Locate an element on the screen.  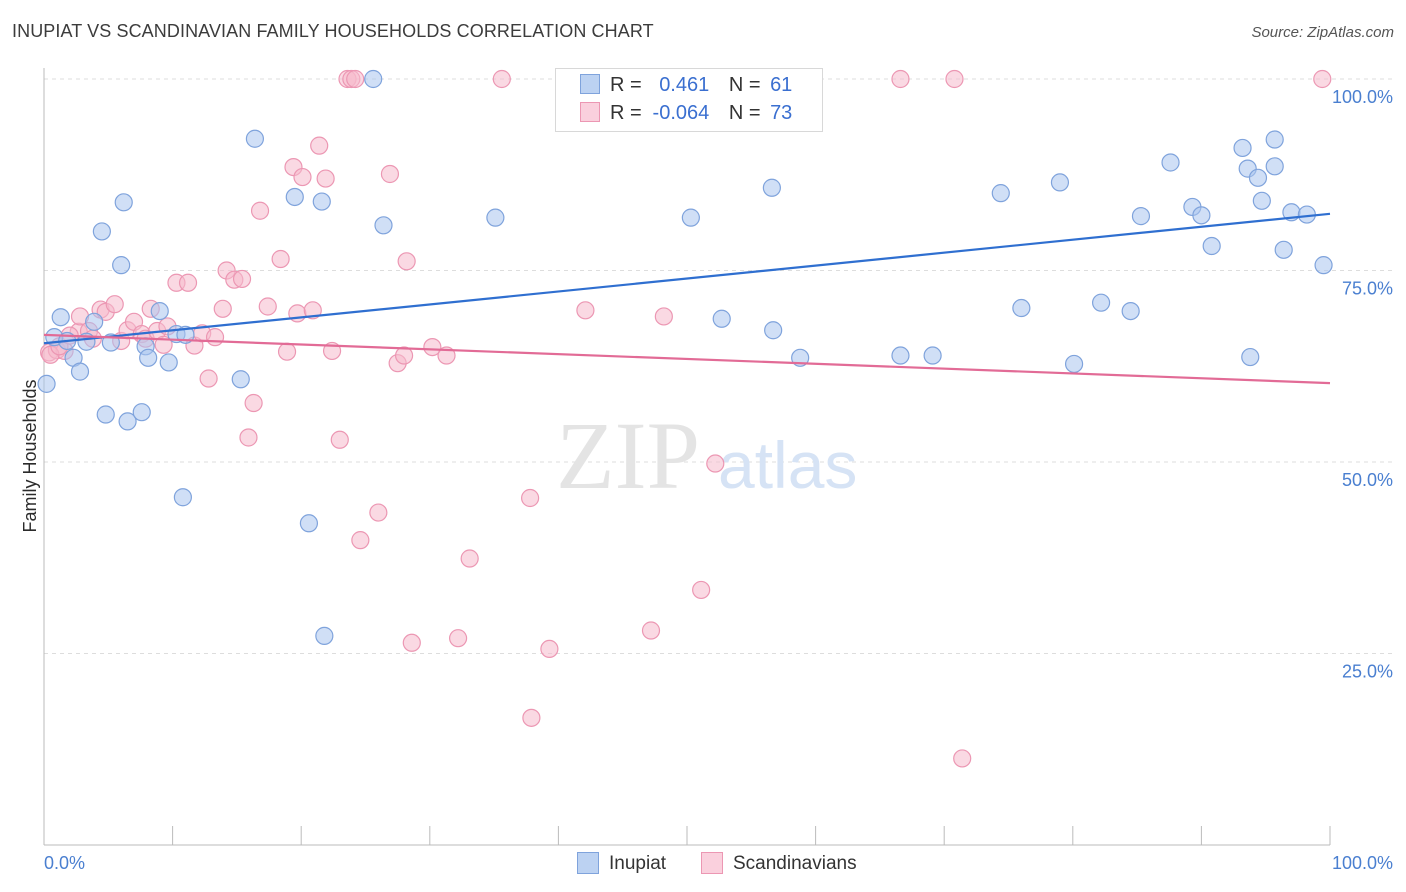
watermark: ZIP atlas is located at coordinates (706, 455).